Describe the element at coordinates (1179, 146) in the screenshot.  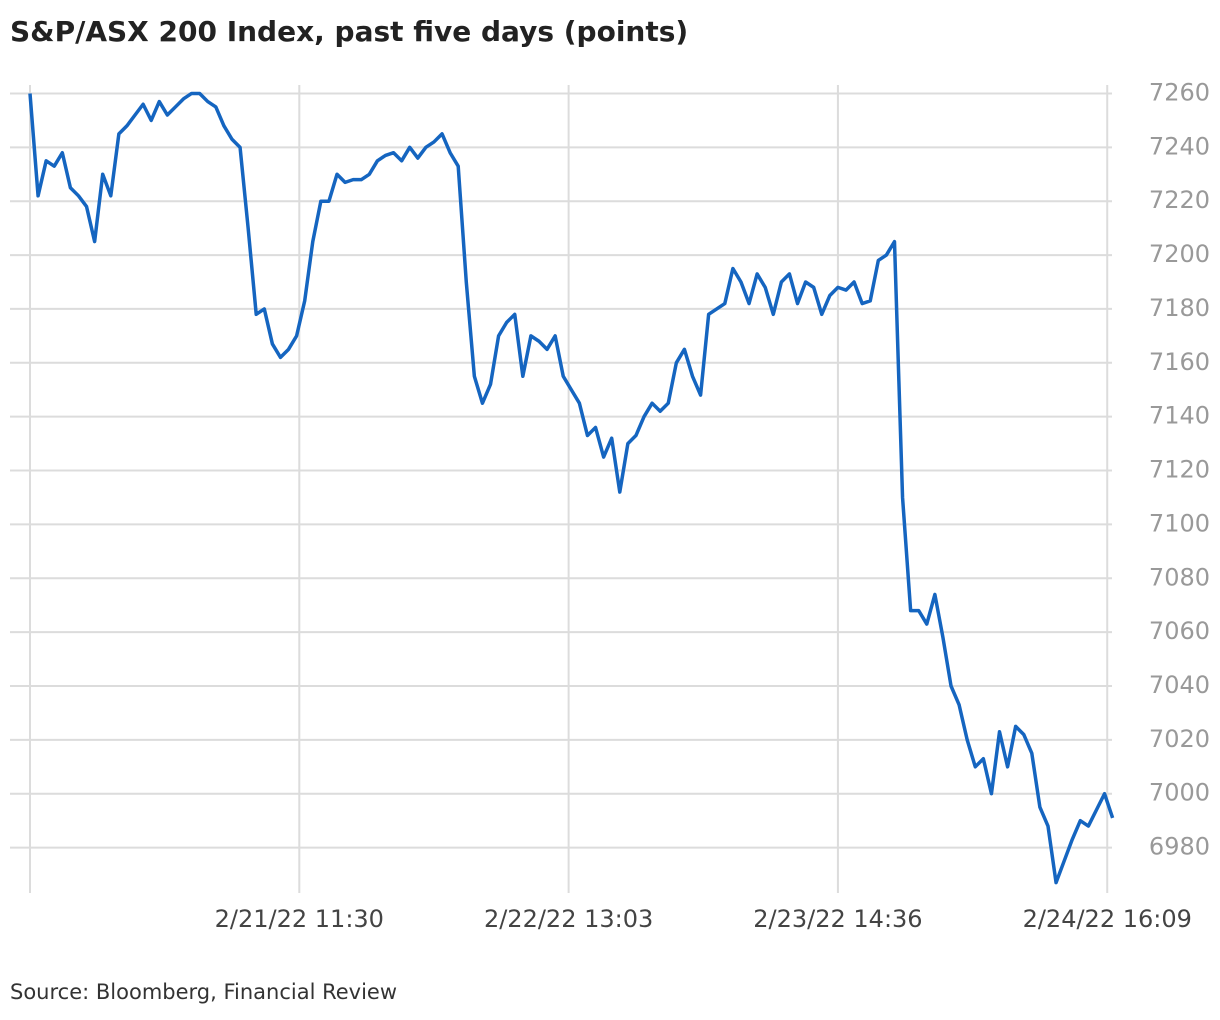
I see `y-tick-label: 7240` at that location.